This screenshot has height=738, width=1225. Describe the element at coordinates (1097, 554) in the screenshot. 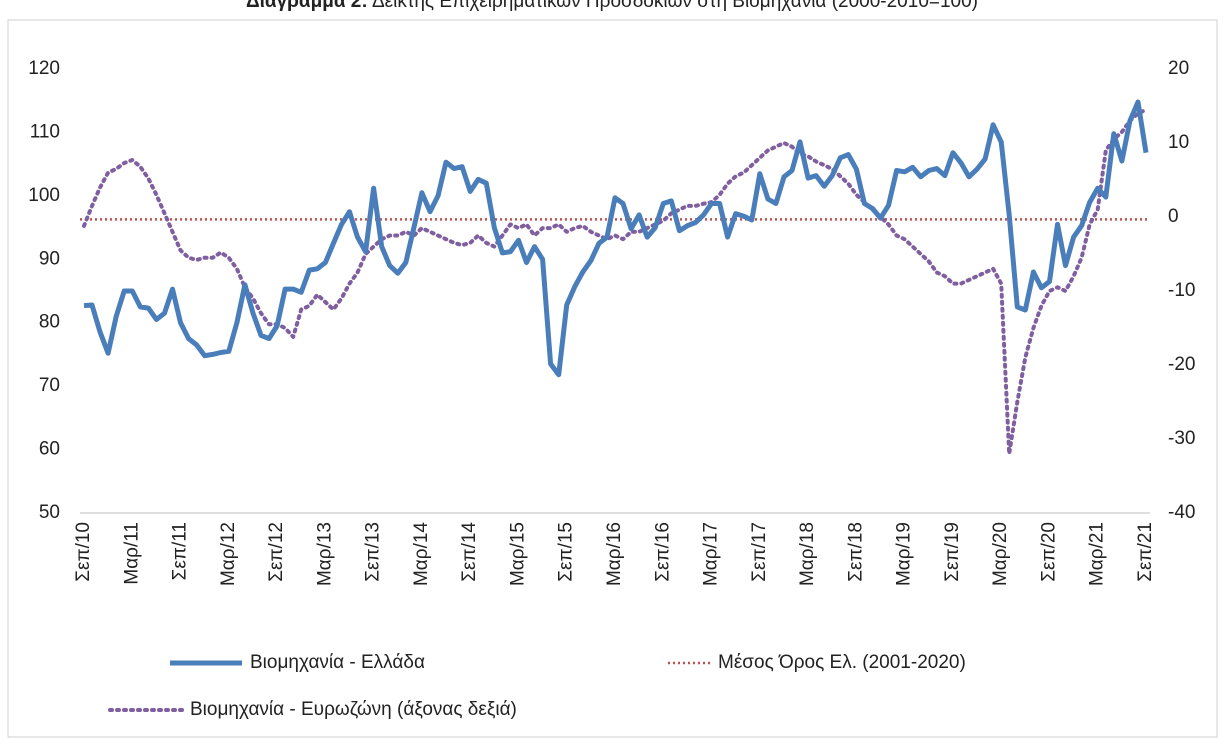

I see `x-tick-label: Μαρ/21` at that location.